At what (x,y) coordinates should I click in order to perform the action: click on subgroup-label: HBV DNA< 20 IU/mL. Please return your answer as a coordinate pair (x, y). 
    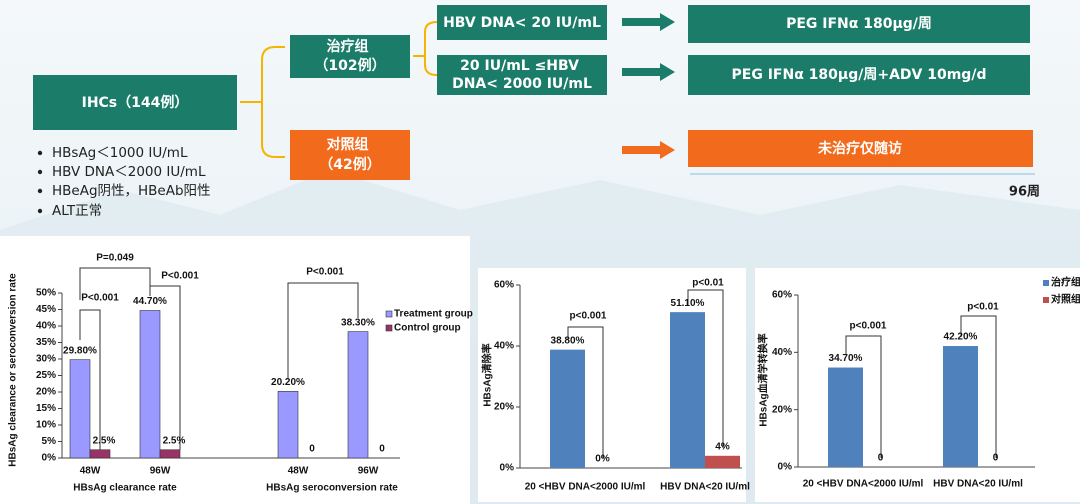
    Looking at the image, I should click on (522, 23).